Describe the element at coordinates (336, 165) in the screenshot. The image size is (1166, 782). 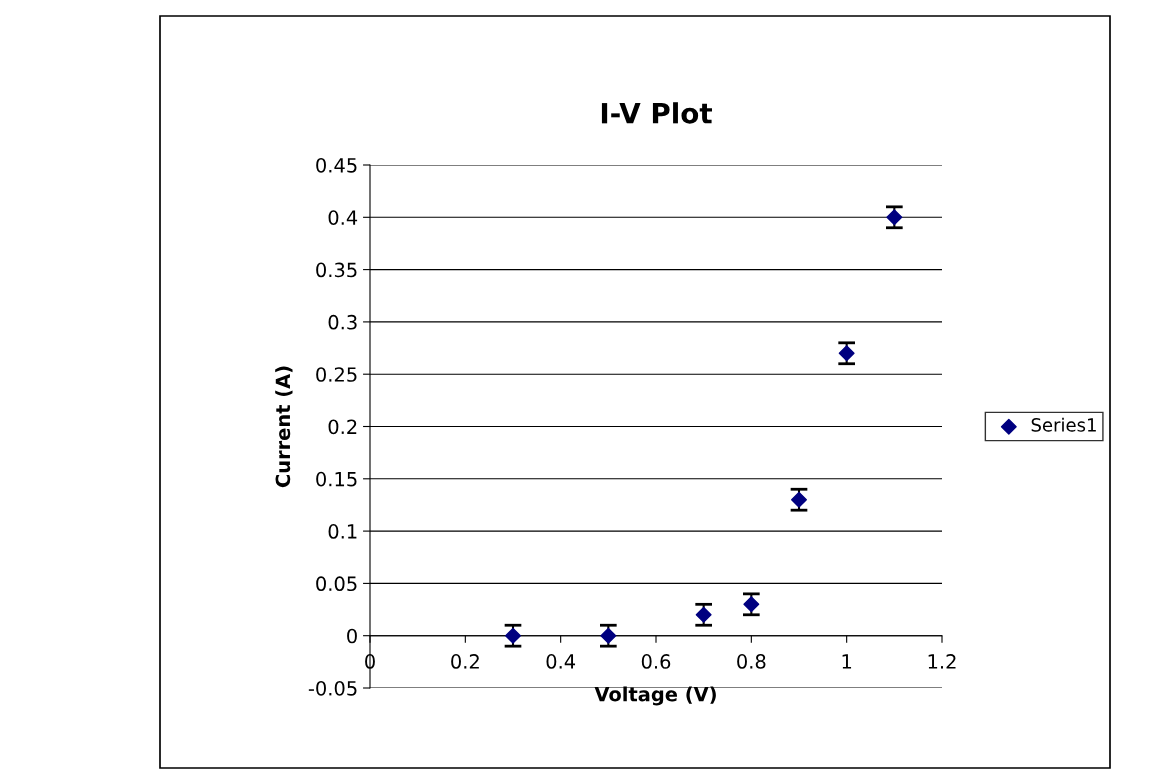
I see `y-tick-label: 0.45` at that location.